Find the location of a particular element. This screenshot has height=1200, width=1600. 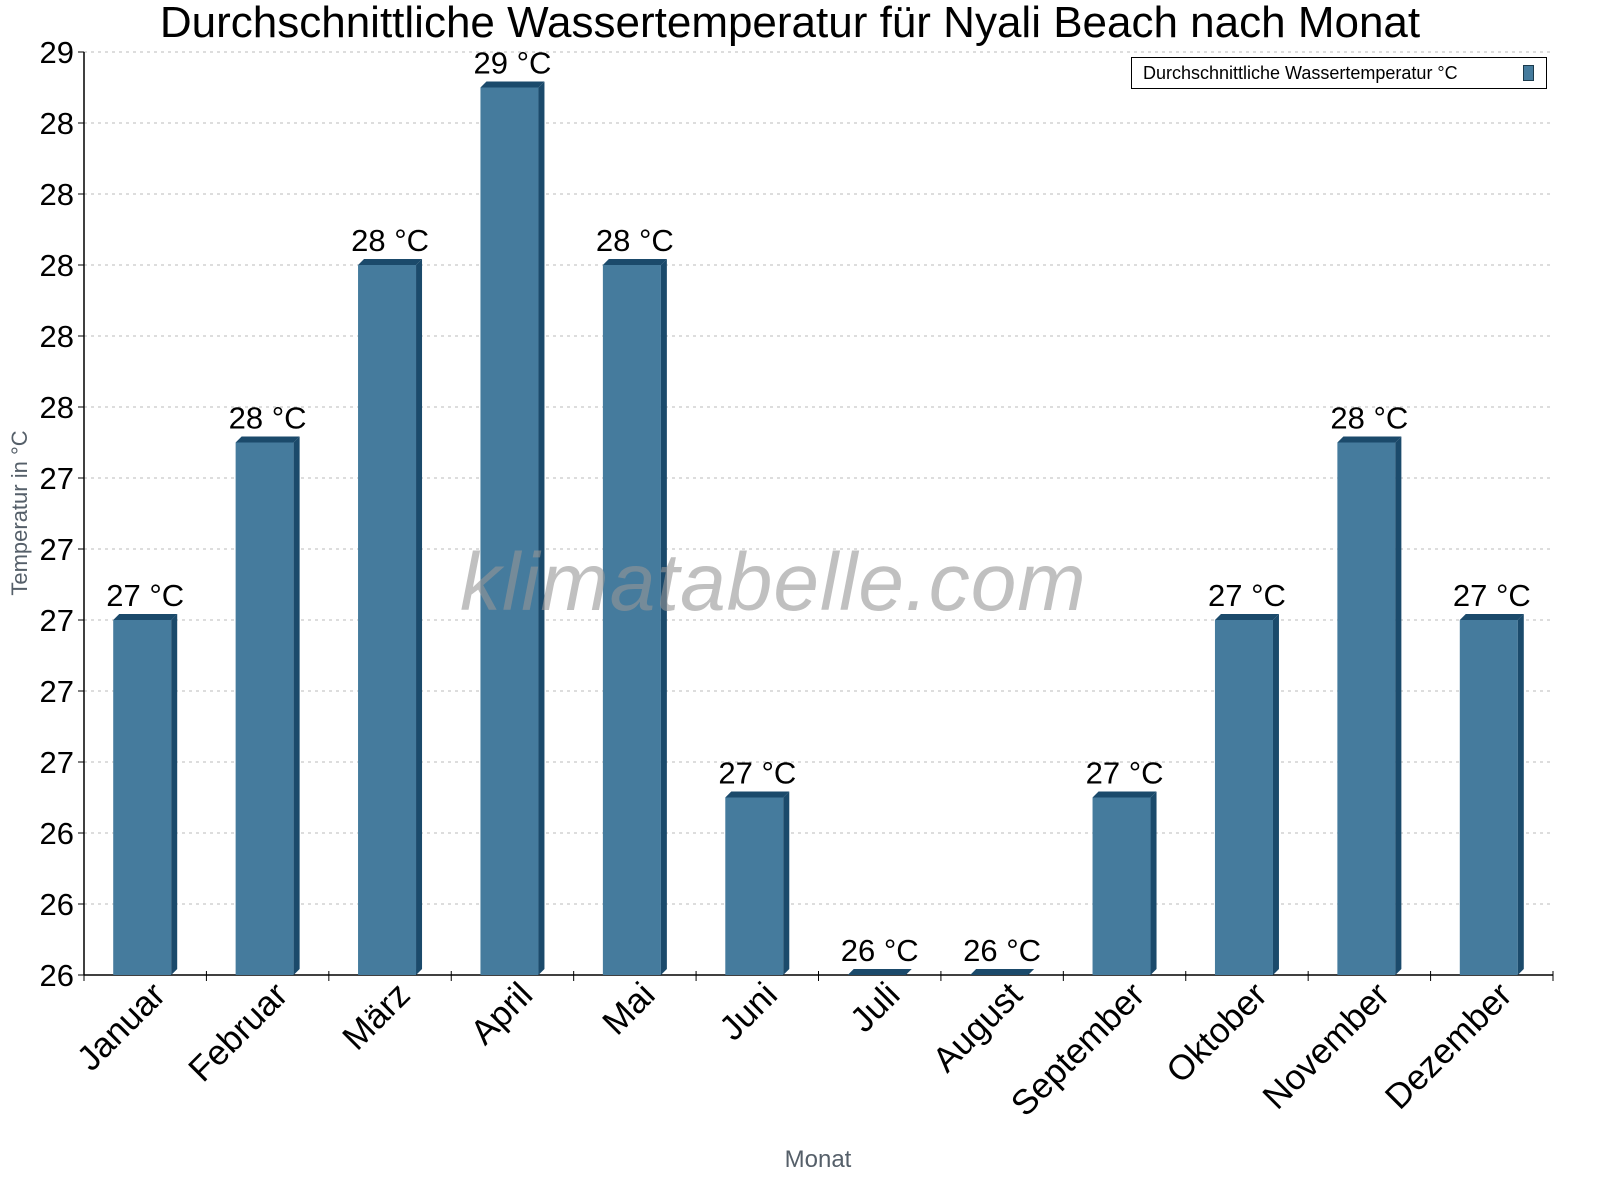

x-tick-label: Januar is located at coordinates (121, 1026).